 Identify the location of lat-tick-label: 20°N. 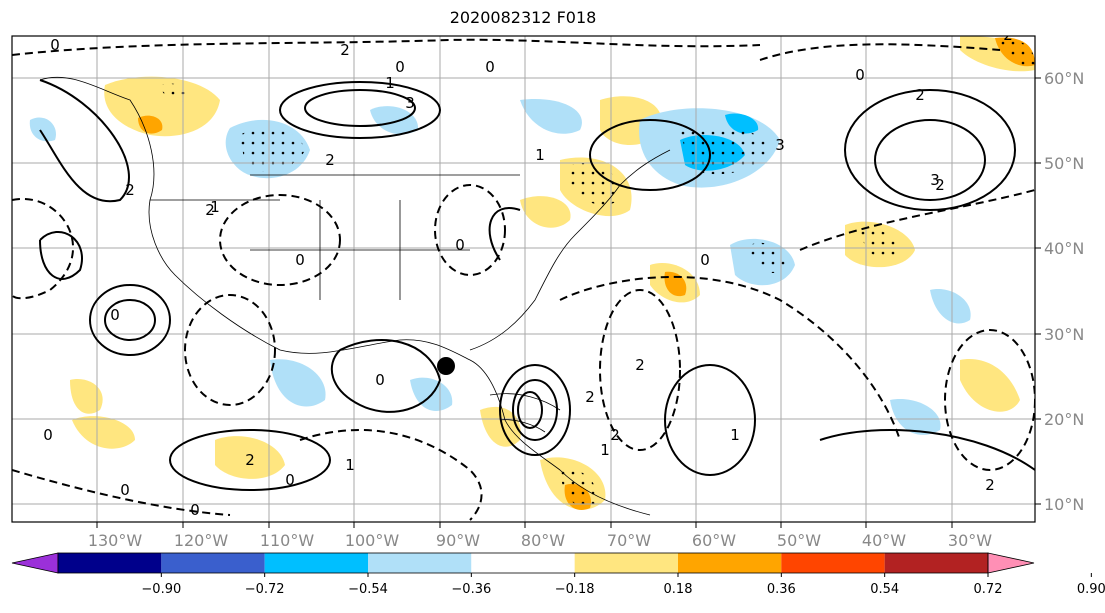
(1064, 419).